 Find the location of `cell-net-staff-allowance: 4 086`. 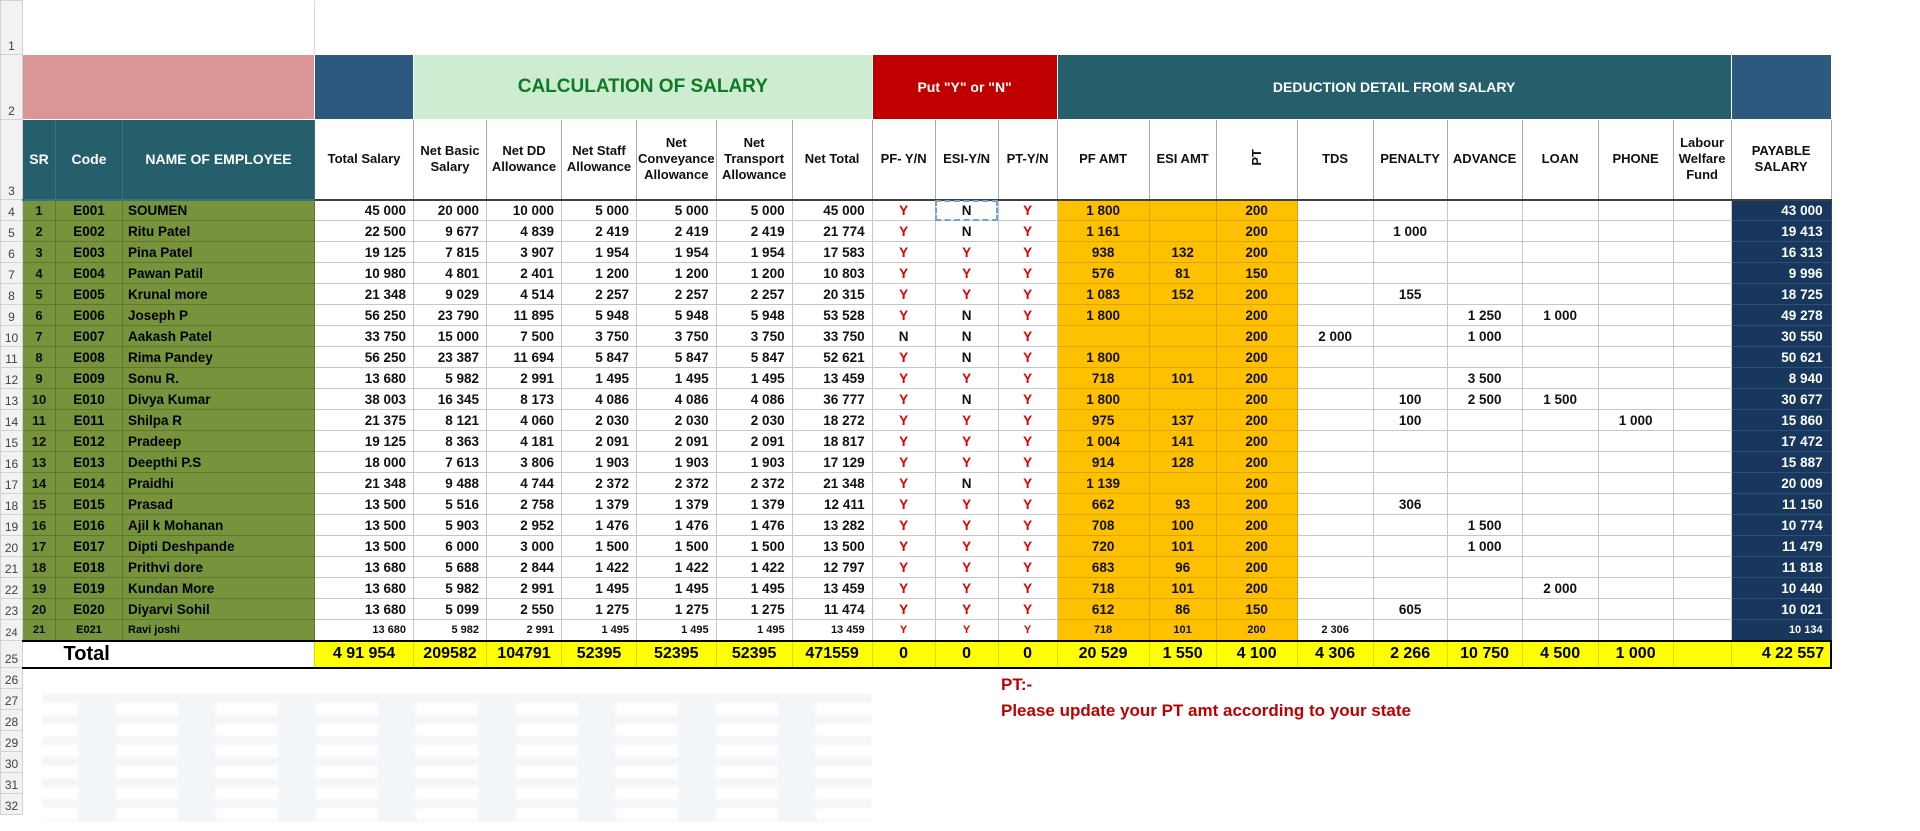

cell-net-staff-allowance: 4 086 is located at coordinates (599, 399).